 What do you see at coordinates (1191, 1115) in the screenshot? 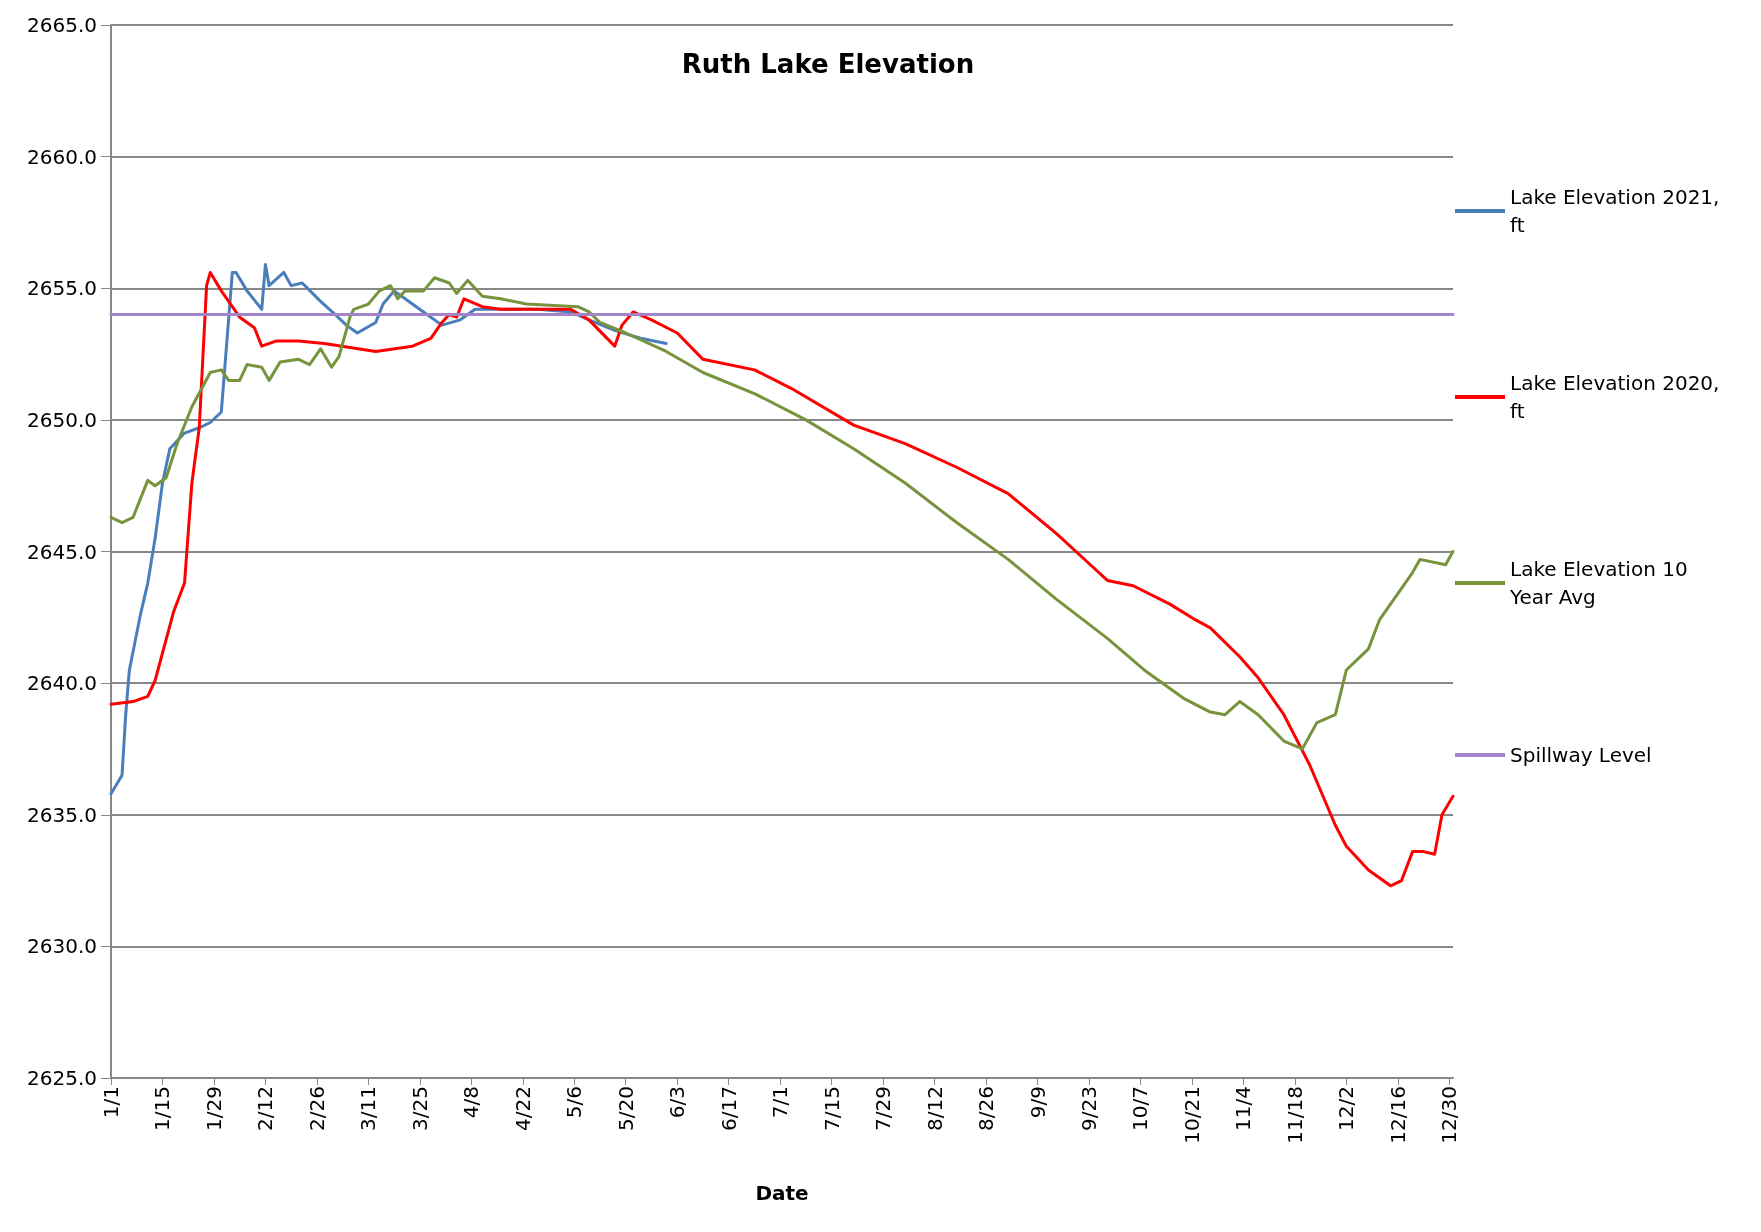
I see `x-tick-label: 10/21` at bounding box center [1191, 1115].